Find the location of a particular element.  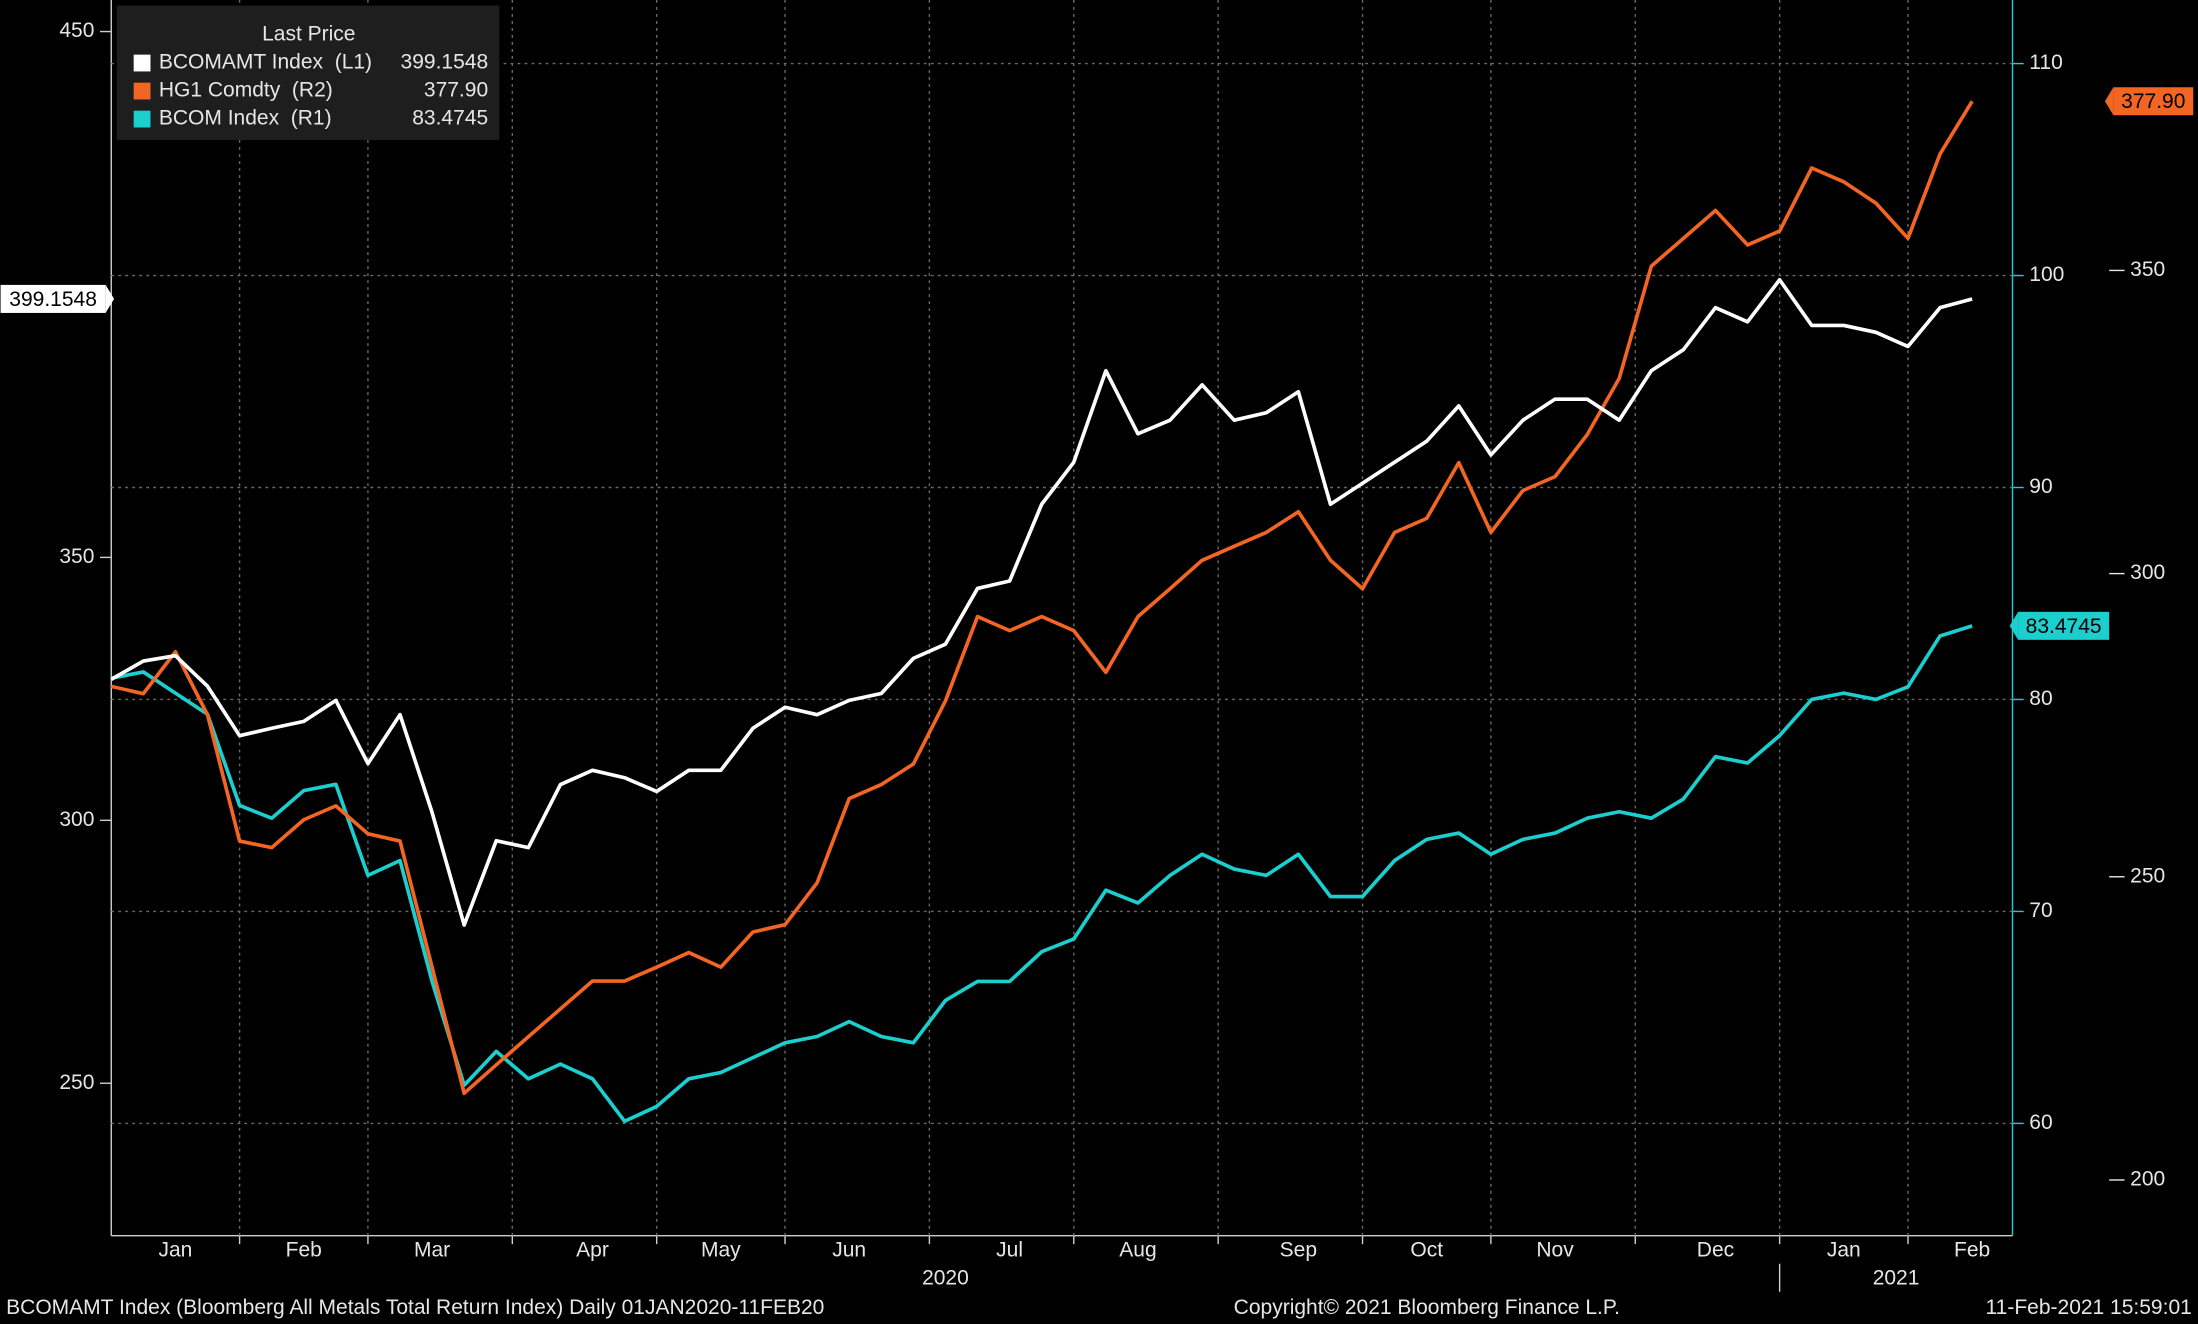

legend-value: 377.90 is located at coordinates (456, 90).